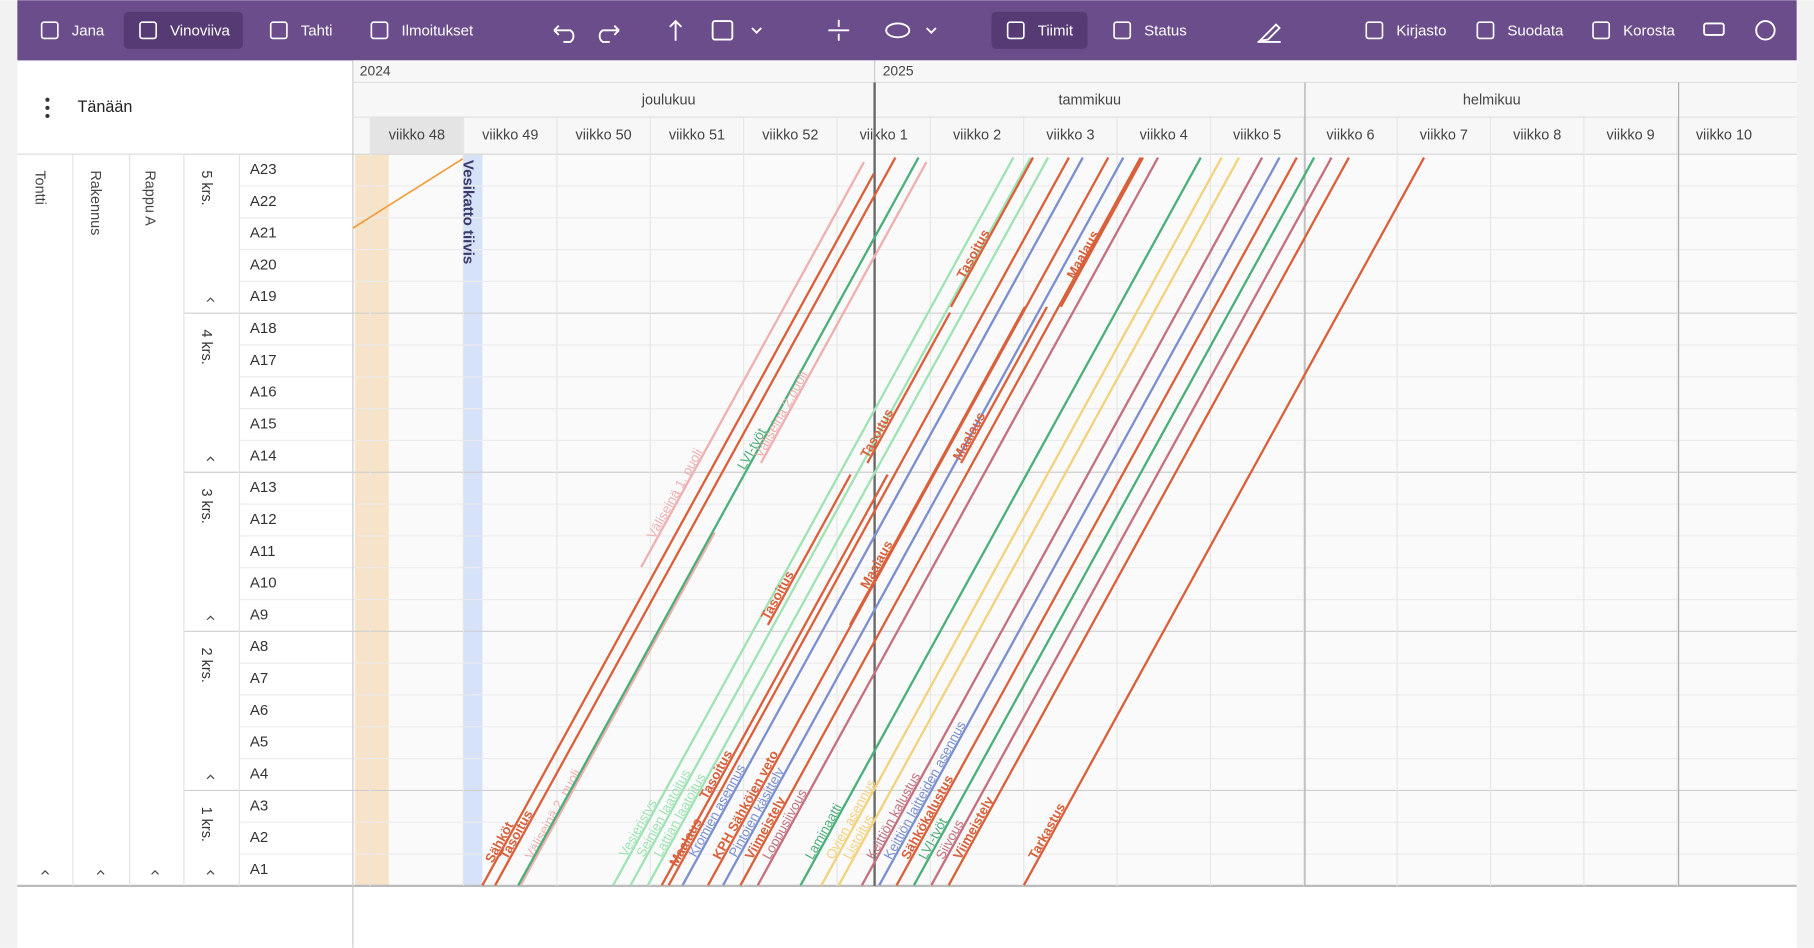 This screenshot has height=948, width=1814. What do you see at coordinates (1089, 101) in the screenshot?
I see `month-label: tammikuu` at bounding box center [1089, 101].